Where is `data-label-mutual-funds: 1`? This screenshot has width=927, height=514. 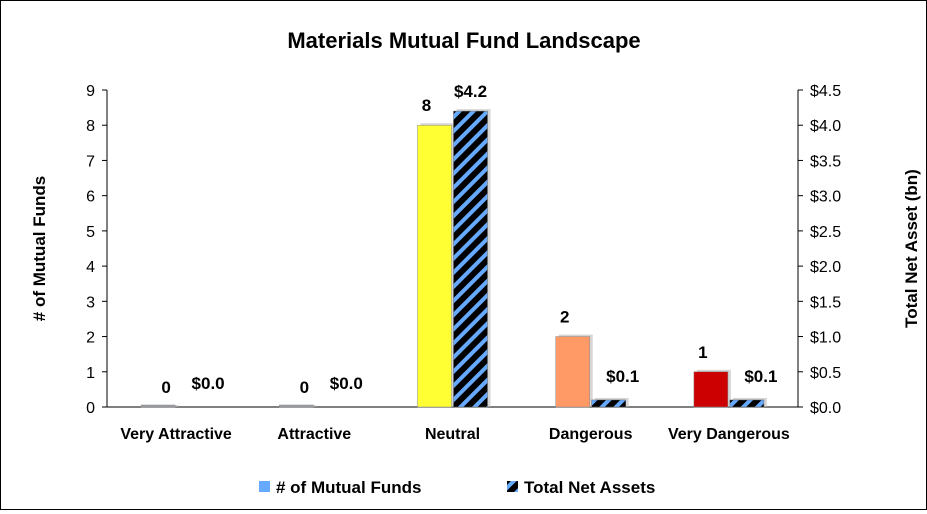
data-label-mutual-funds: 1 is located at coordinates (702, 352).